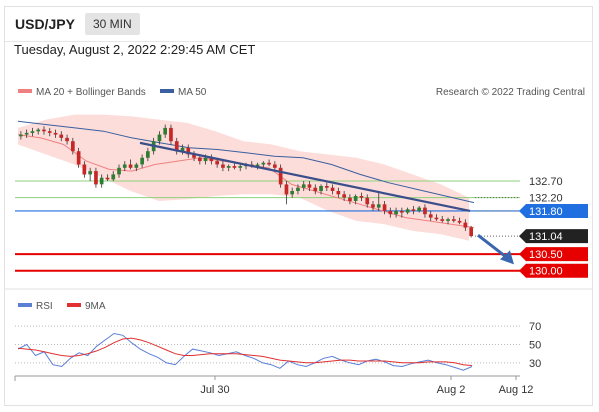 This screenshot has width=599, height=412. Describe the element at coordinates (192, 92) in the screenshot. I see `ma50-legend-label: MA 50` at that location.